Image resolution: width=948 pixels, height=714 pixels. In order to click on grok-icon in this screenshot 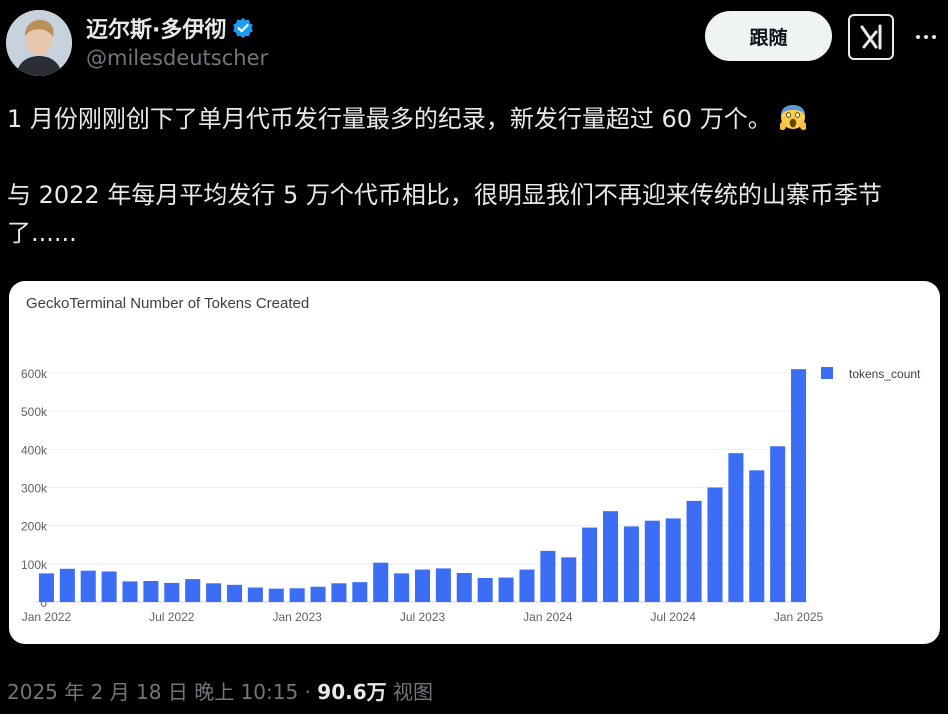, I will do `click(871, 37)`.